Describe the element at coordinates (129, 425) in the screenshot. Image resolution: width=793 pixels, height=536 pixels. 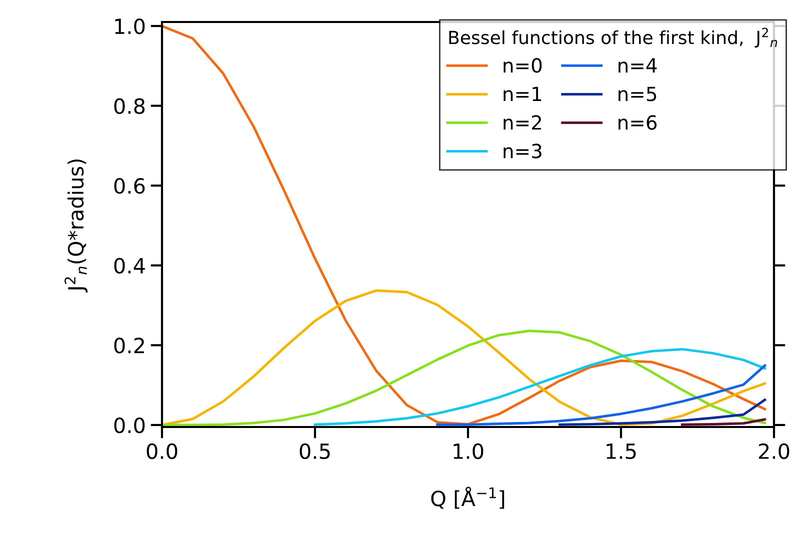
I see `y-tick-label: 0.0` at that location.